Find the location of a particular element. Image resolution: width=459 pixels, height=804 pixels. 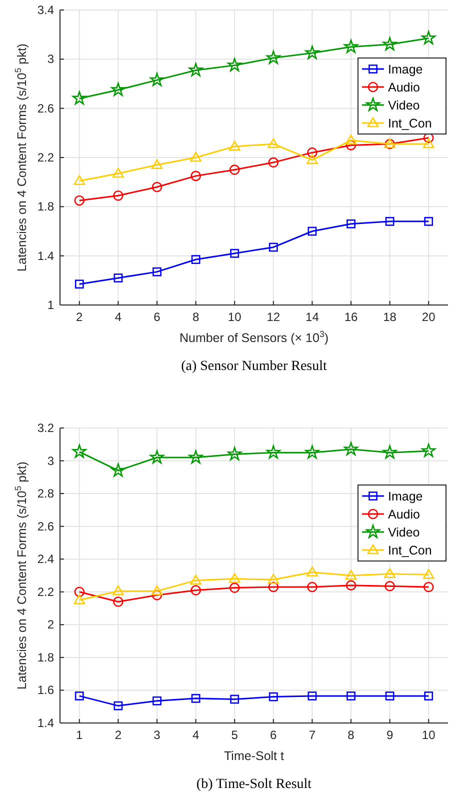

y-tick-label: 2 is located at coordinates (50, 625).